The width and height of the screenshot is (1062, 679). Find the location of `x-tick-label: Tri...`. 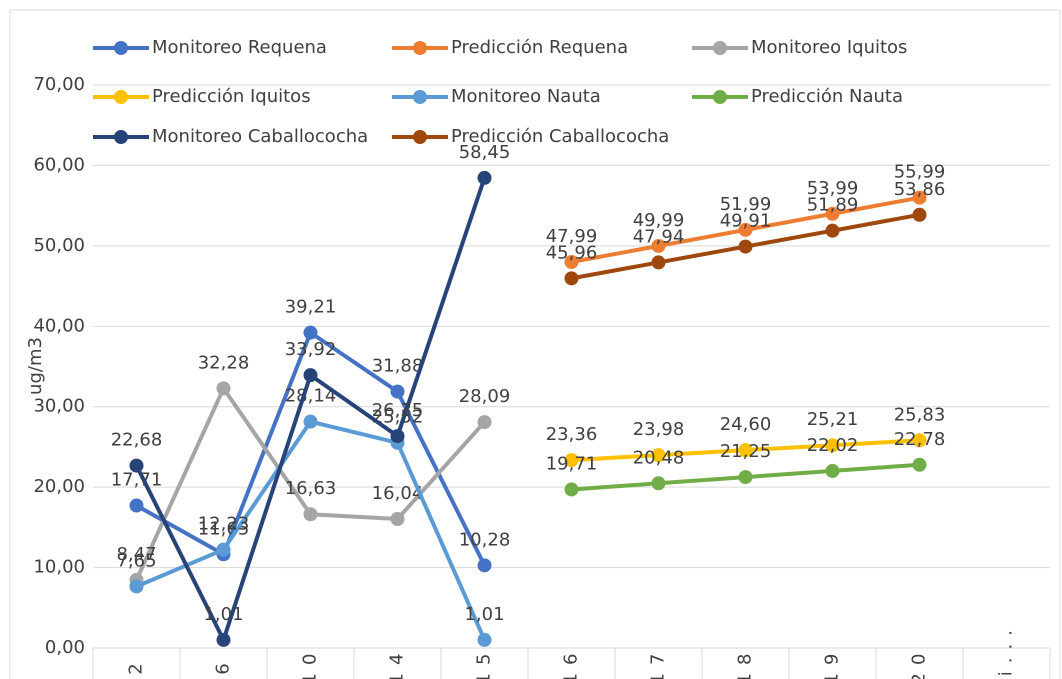

x-tick-label: Tri... is located at coordinates (1006, 650).